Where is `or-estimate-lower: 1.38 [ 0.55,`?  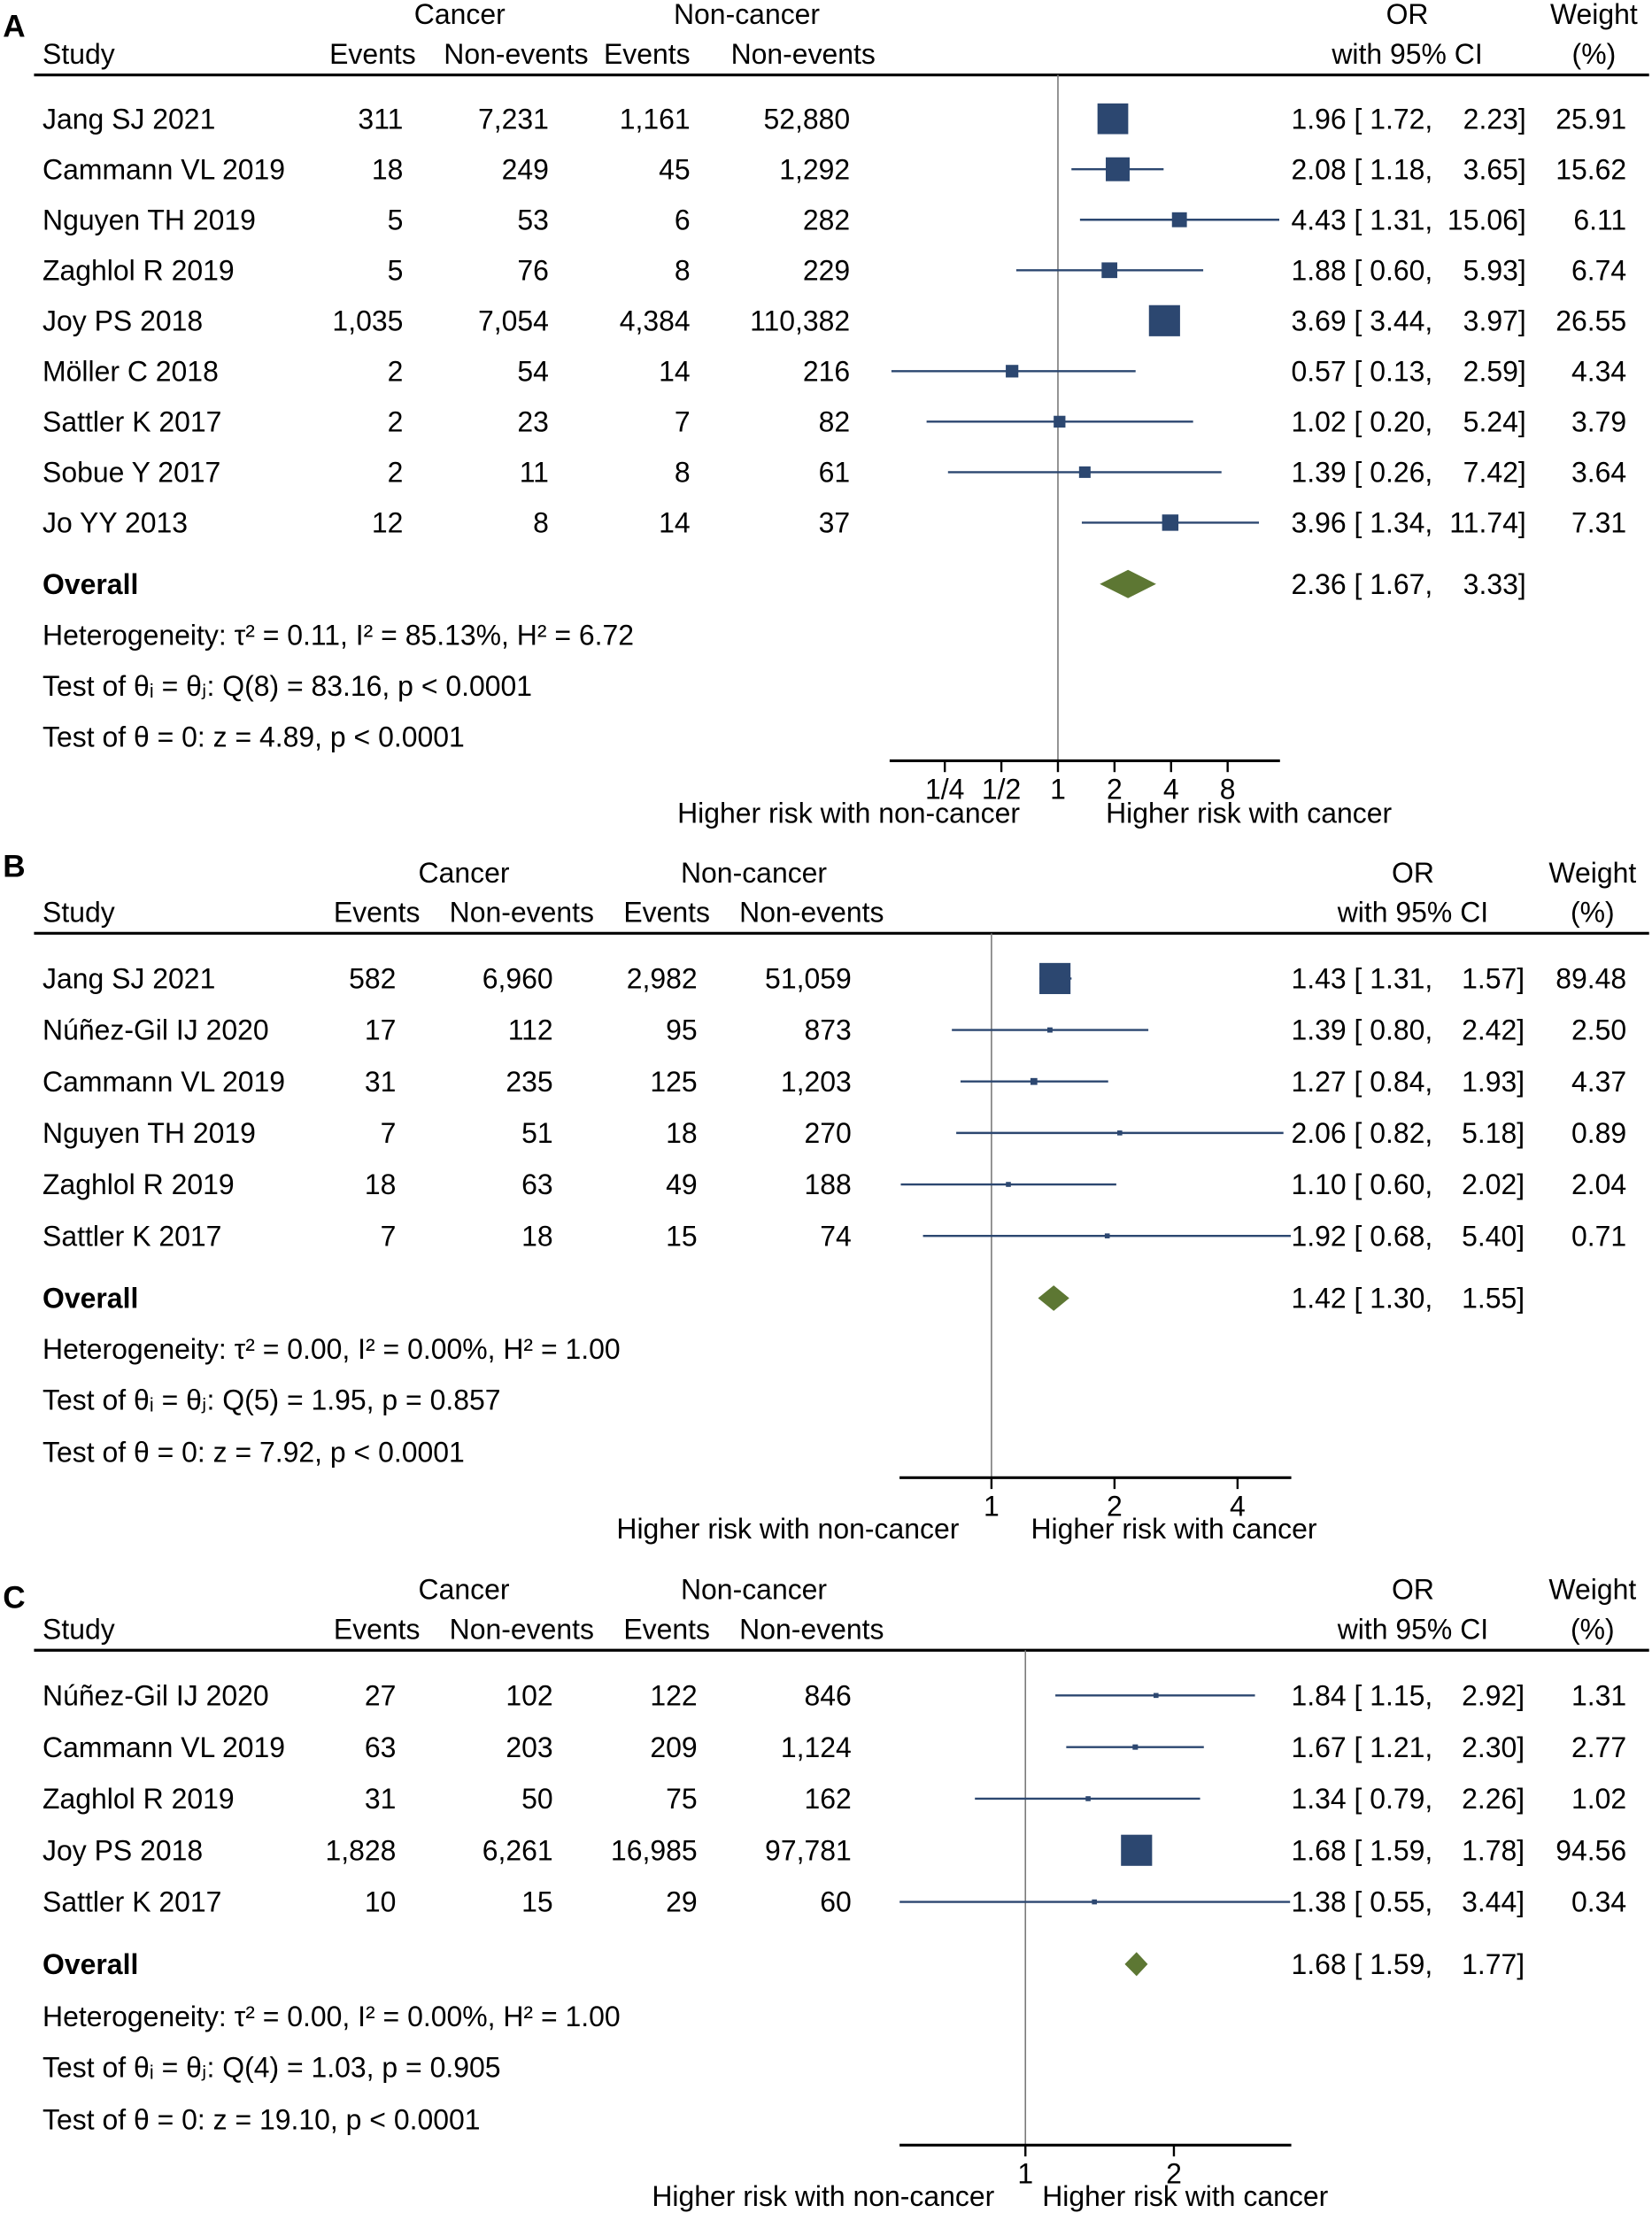 or-estimate-lower: 1.38 [ 0.55, is located at coordinates (1361, 1902).